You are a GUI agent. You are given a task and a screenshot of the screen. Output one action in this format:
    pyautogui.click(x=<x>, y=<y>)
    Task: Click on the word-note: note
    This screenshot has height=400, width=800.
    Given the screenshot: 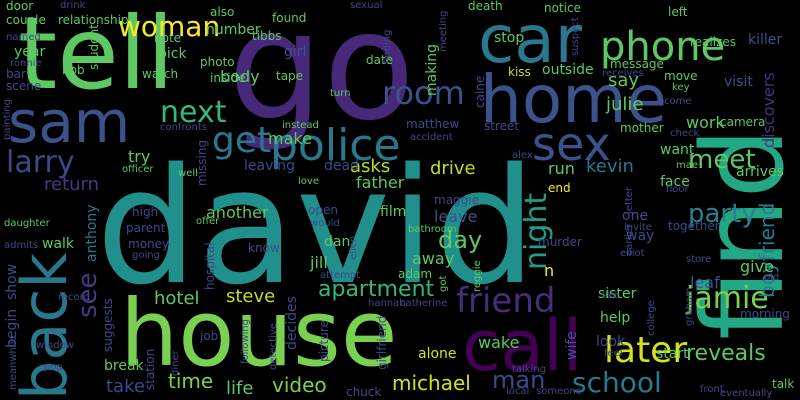 What is the action you would take?
    pyautogui.click(x=167, y=38)
    